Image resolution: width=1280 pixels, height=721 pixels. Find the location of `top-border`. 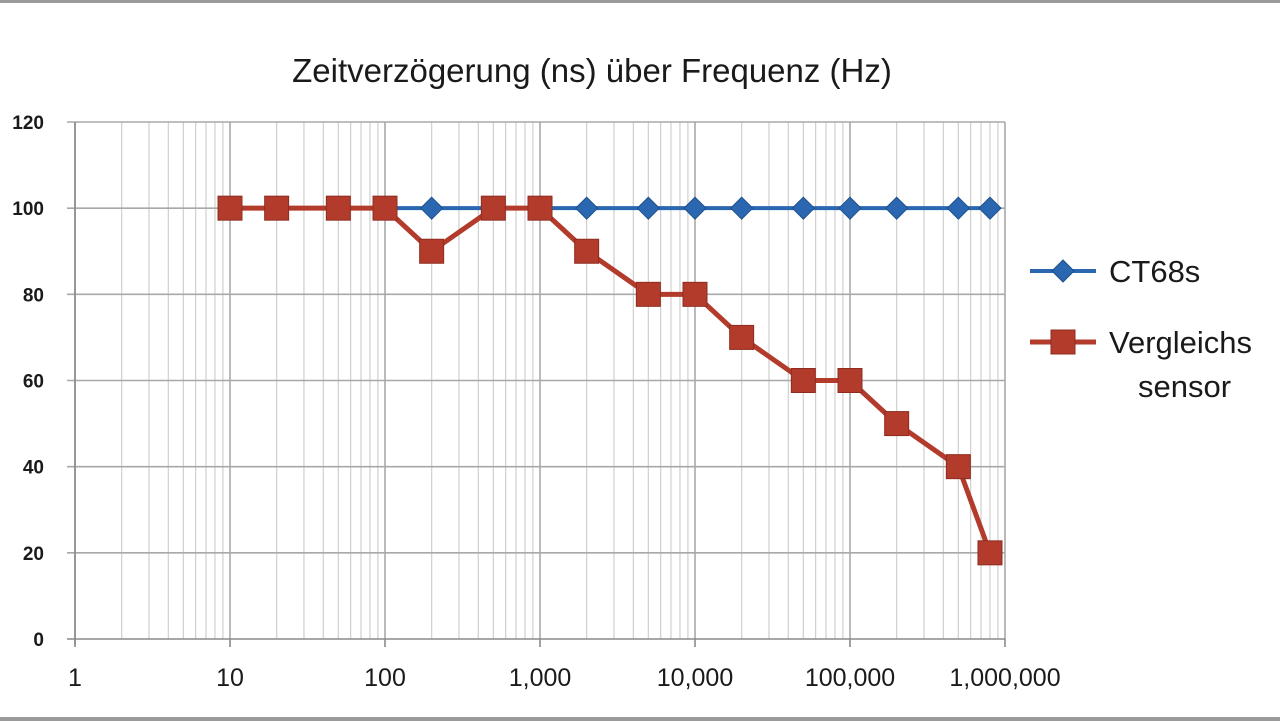

top-border is located at coordinates (640, 1).